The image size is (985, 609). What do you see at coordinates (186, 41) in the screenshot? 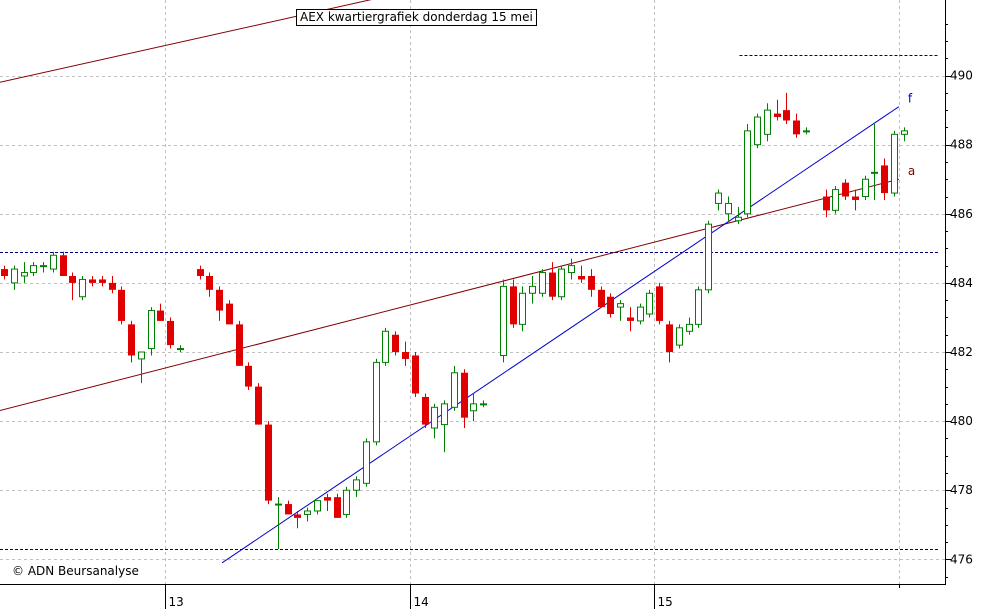
I see `upper-channel-line` at bounding box center [186, 41].